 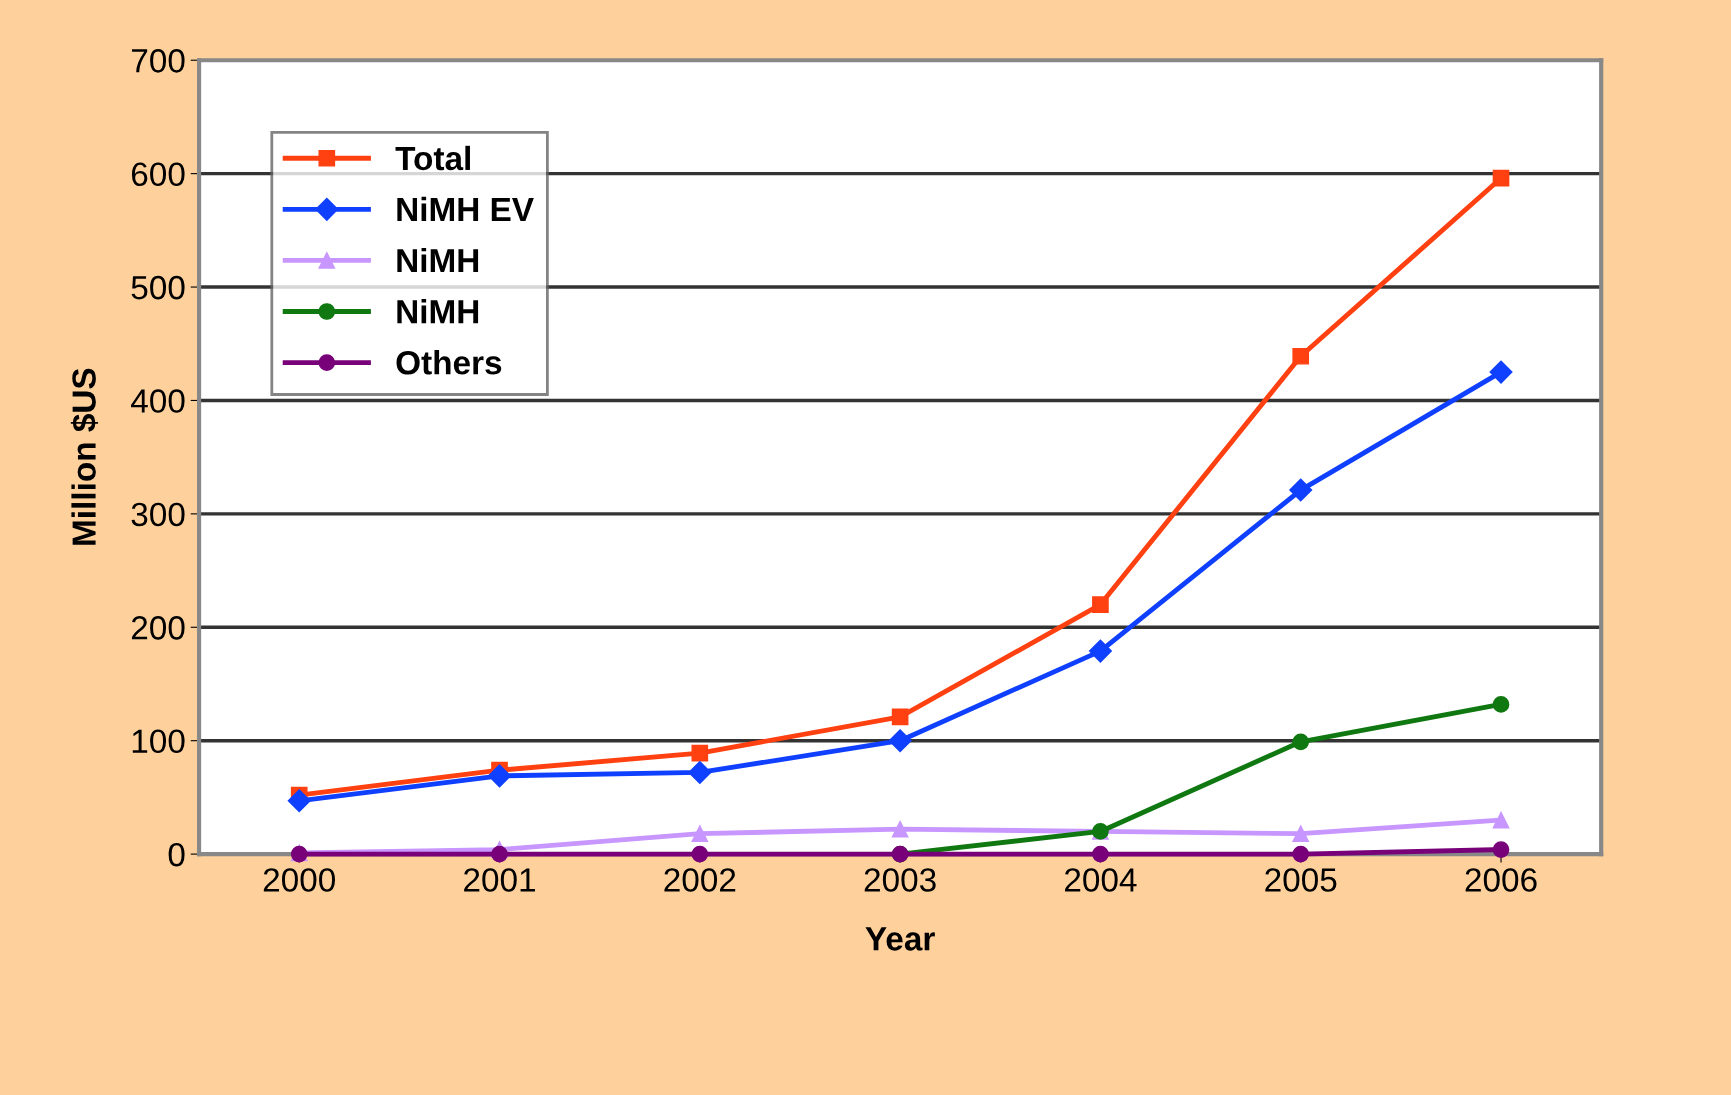 What do you see at coordinates (499, 880) in the screenshot?
I see `x-tick-label: 2001` at bounding box center [499, 880].